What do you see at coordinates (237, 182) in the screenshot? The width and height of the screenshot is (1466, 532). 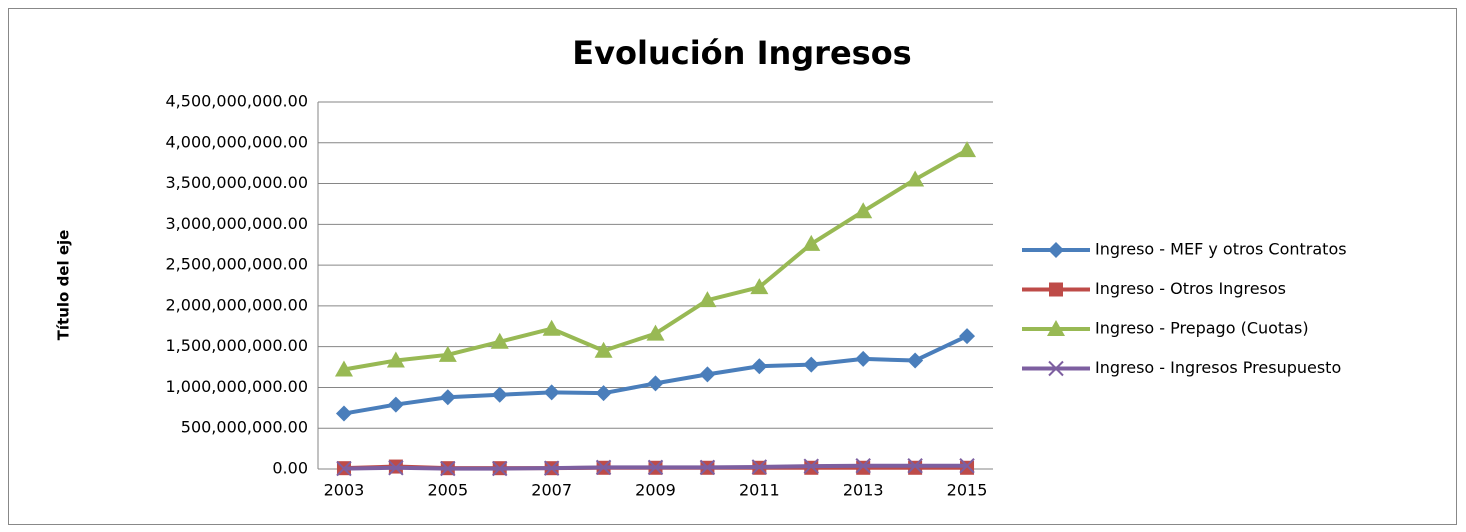 I see `y-tick-label: 3,500,000,000.00` at bounding box center [237, 182].